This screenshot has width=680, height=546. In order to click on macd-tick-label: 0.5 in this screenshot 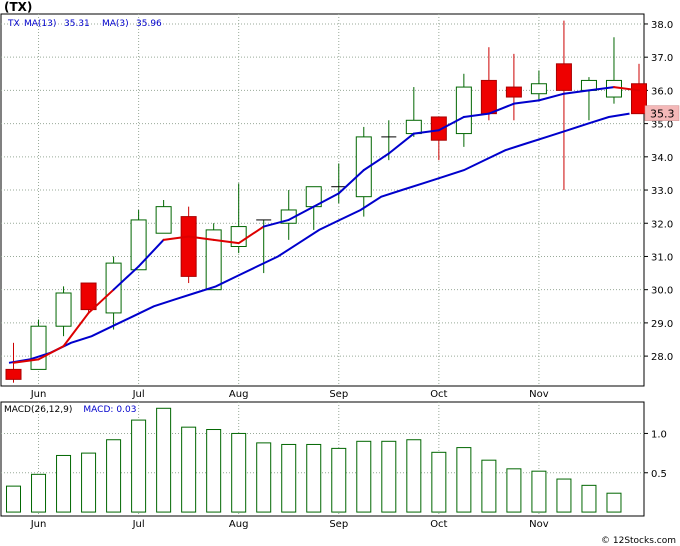, I will do `click(659, 474)`.